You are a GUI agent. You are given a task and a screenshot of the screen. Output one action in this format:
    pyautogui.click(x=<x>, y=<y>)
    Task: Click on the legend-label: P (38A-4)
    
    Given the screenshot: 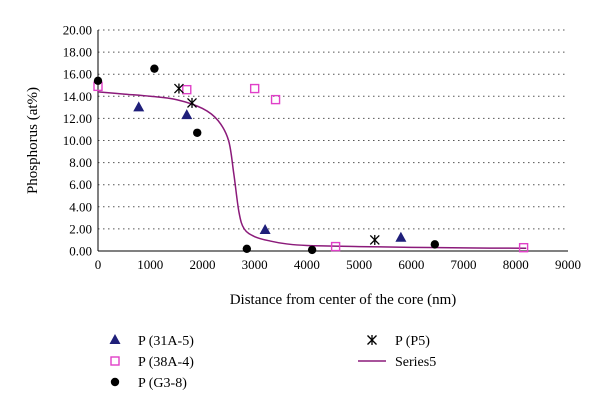 What is the action you would take?
    pyautogui.click(x=166, y=362)
    